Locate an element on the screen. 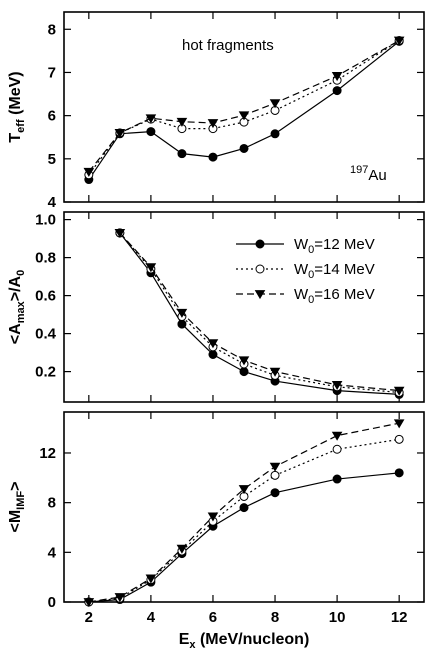 The width and height of the screenshot is (436, 654). y-tick-label: 5 is located at coordinates (52, 159).